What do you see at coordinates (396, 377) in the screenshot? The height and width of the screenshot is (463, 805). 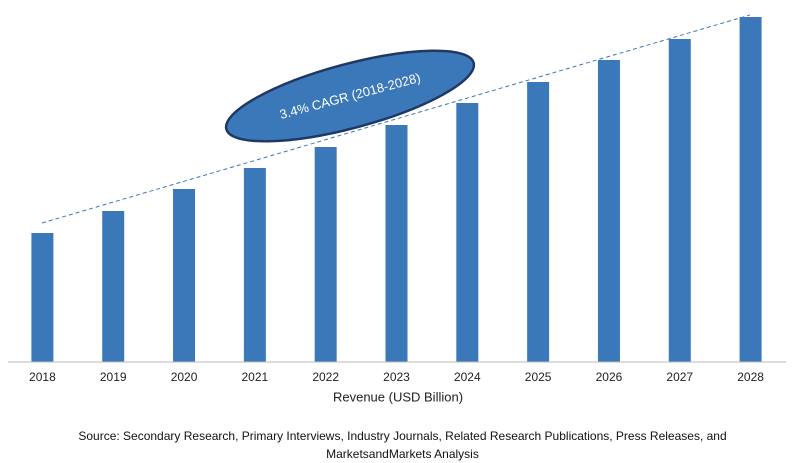 I see `x-tick-label: 2023` at bounding box center [396, 377].